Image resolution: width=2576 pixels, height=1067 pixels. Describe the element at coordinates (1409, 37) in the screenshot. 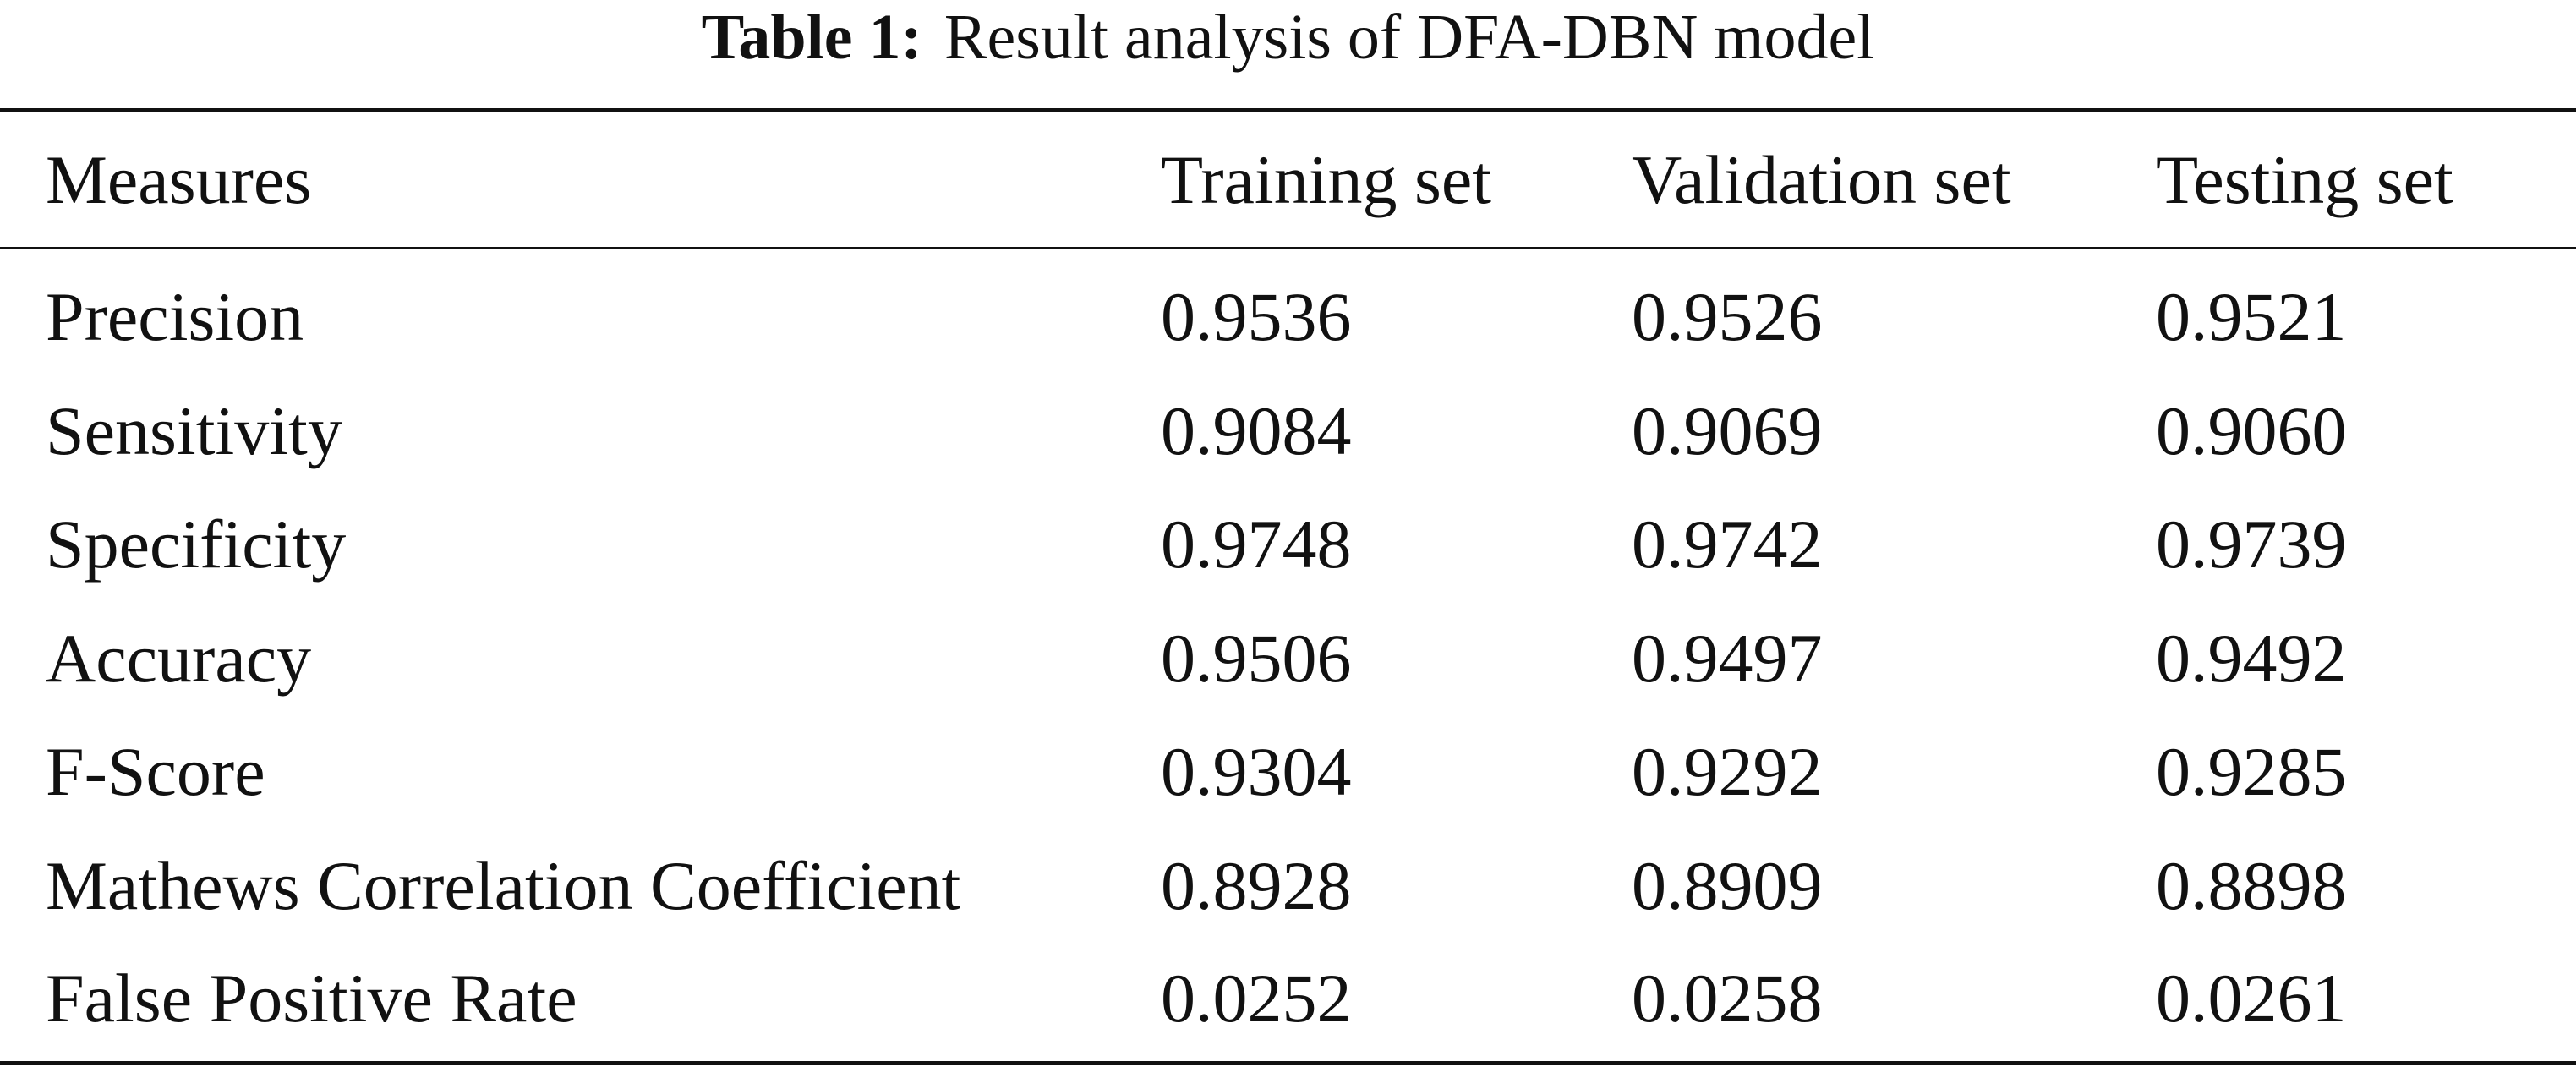

I see `table-caption-text: Result analysis of DFA-DBN model` at that location.